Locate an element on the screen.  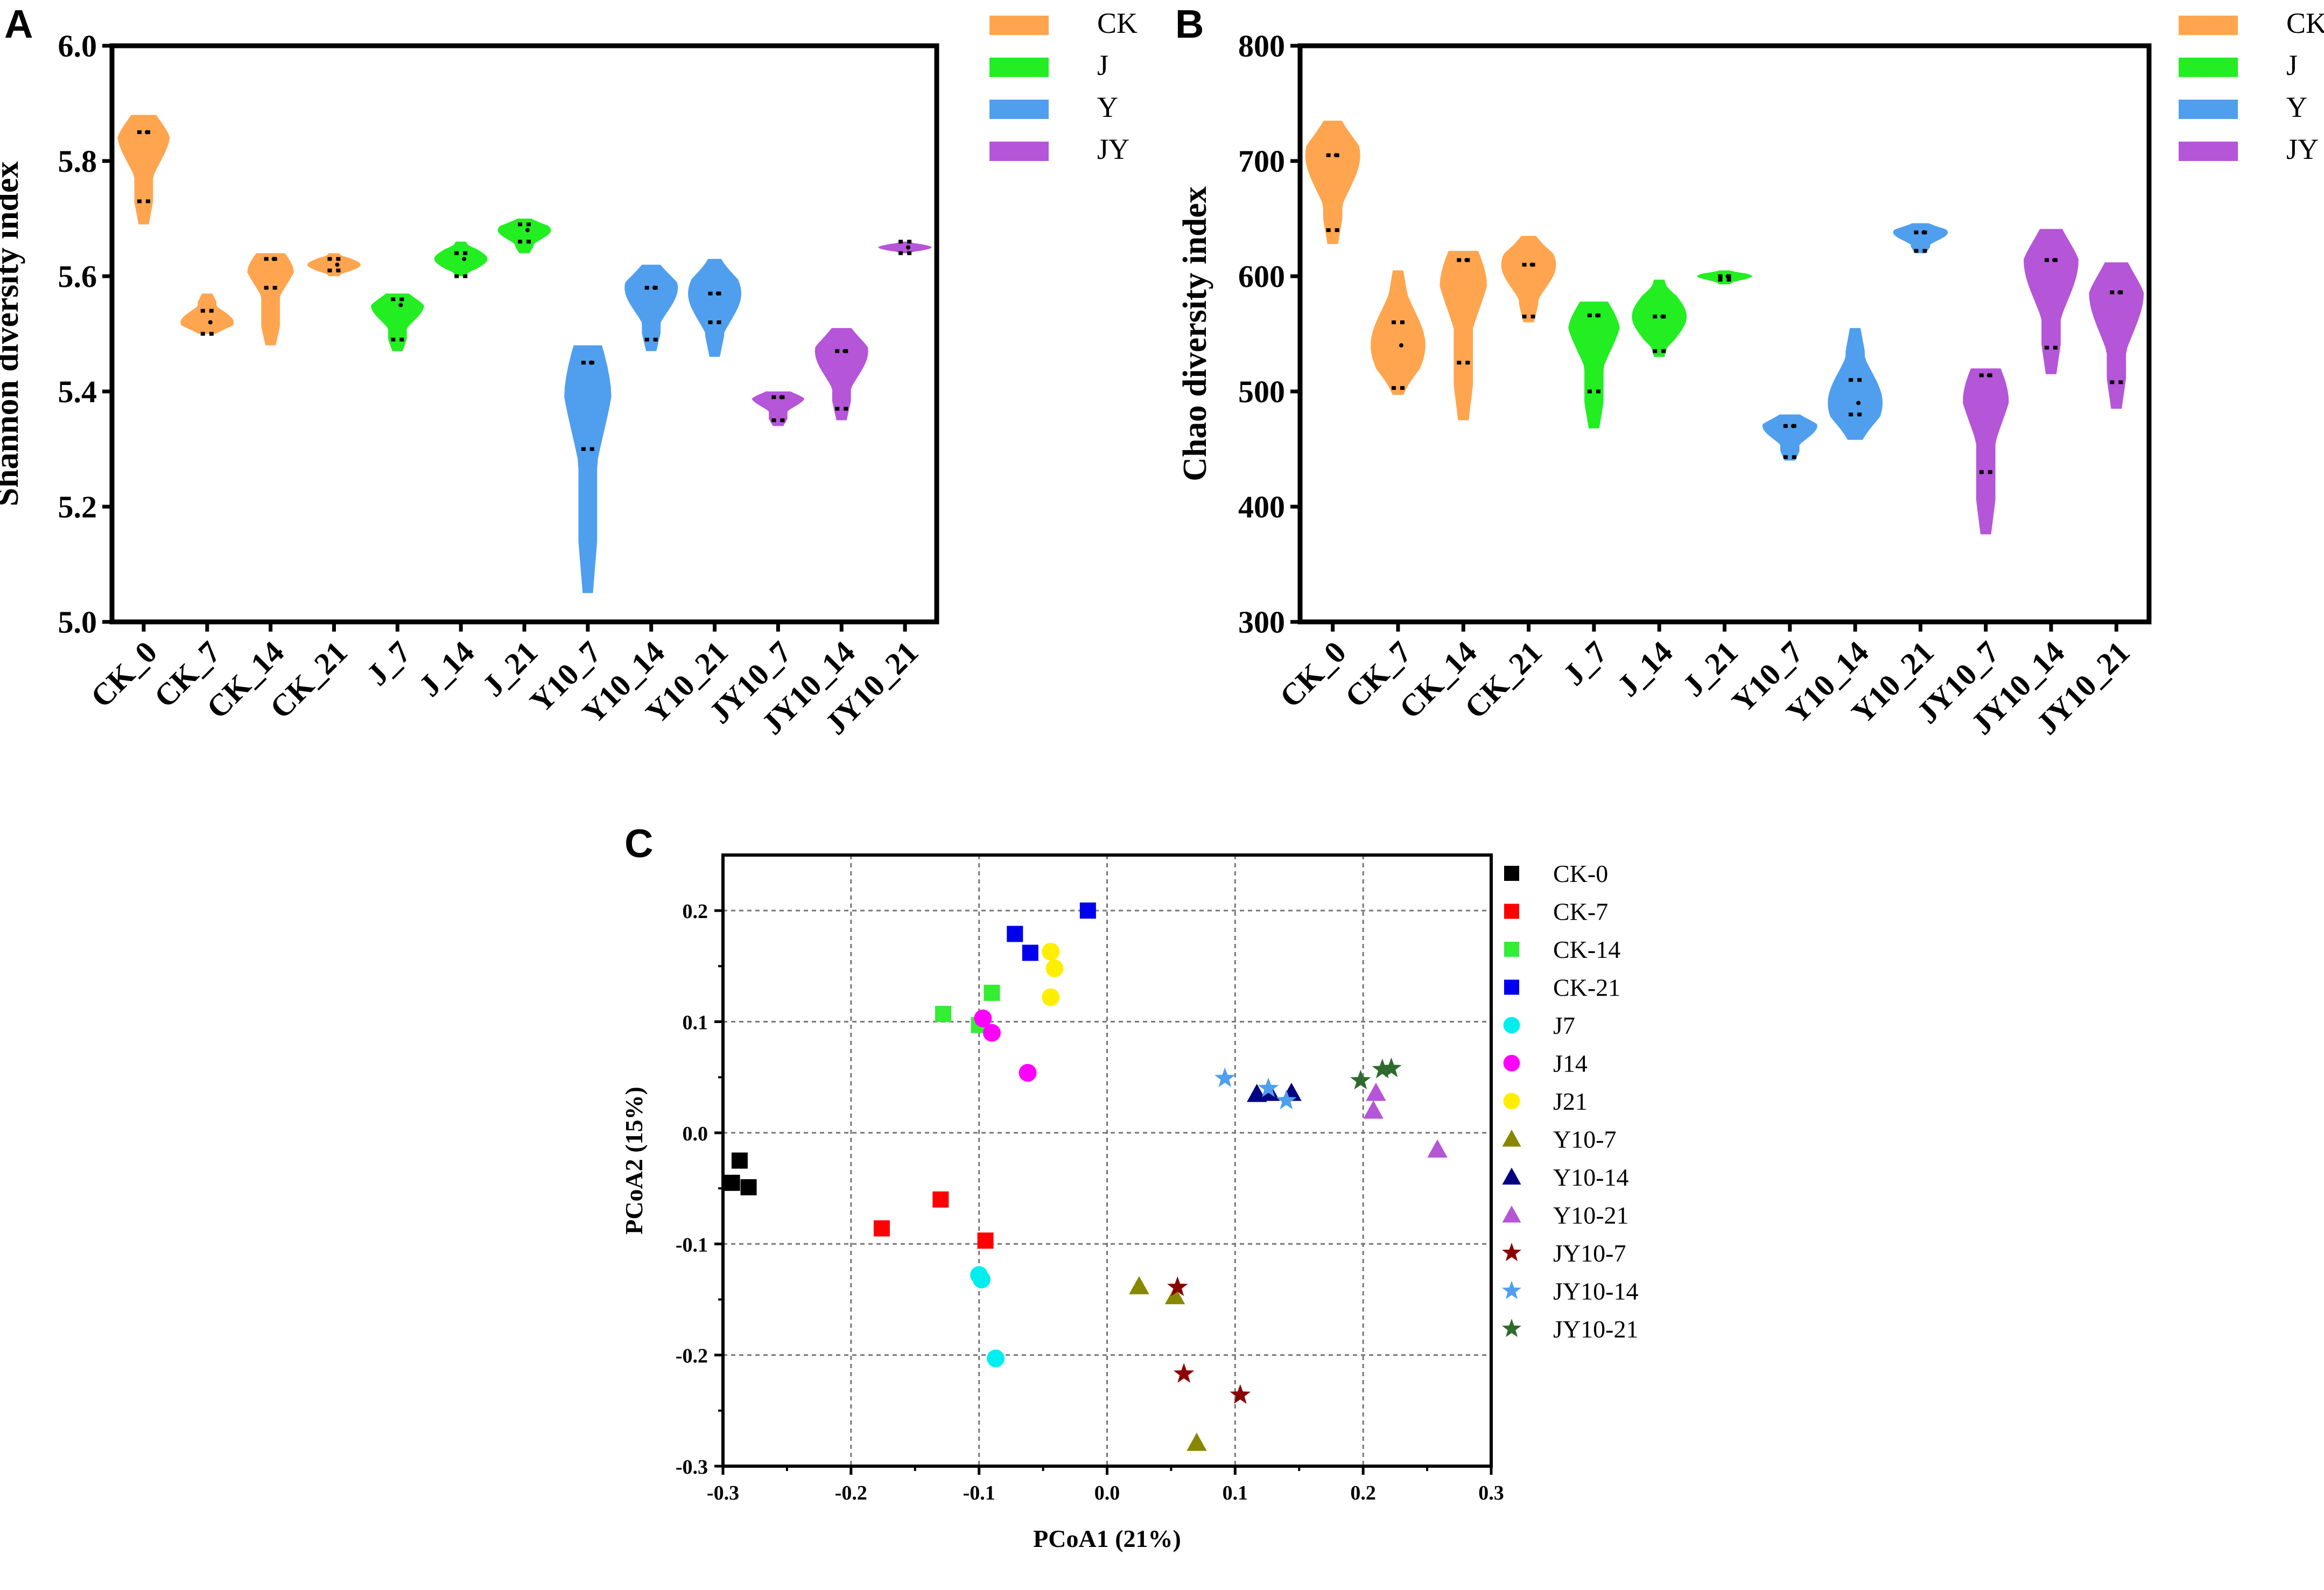
legend-label-J7: J7 is located at coordinates (1564, 1025).